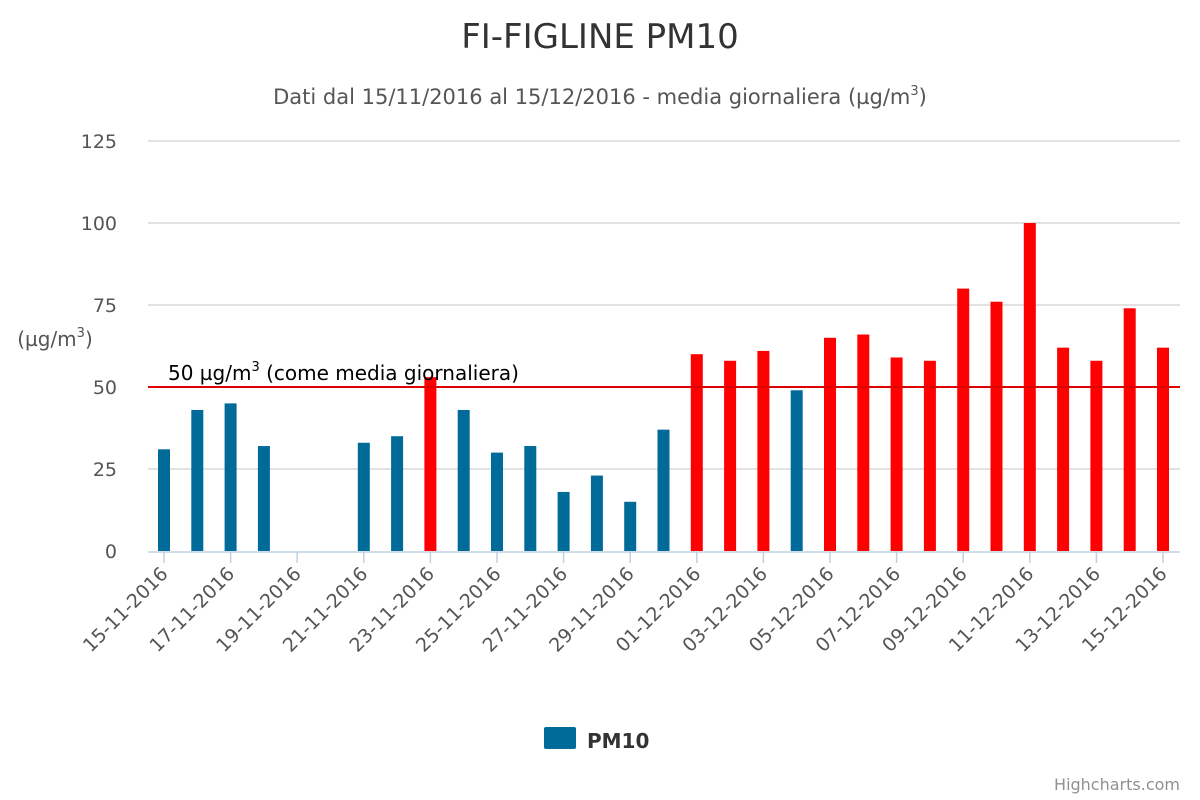 The image size is (1200, 800). Describe the element at coordinates (99, 347) in the screenshot. I see `y-axis-ticks: 0 25 50 75 100 125` at that location.